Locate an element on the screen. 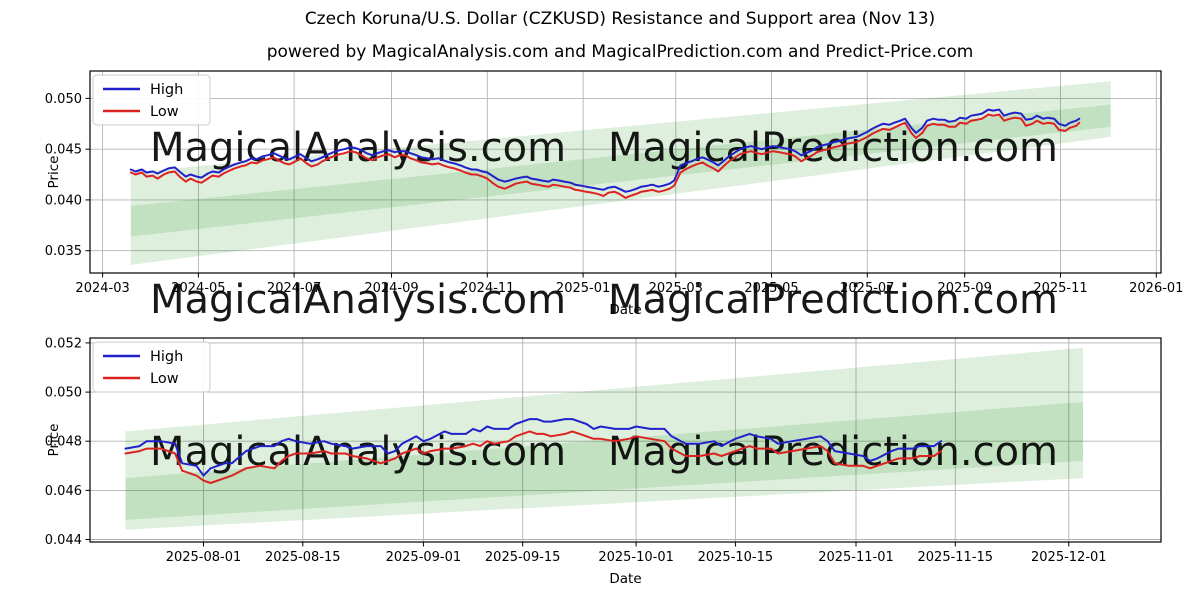 The height and width of the screenshot is (600, 1200). y-tick-label: 0.048 is located at coordinates (63, 442).